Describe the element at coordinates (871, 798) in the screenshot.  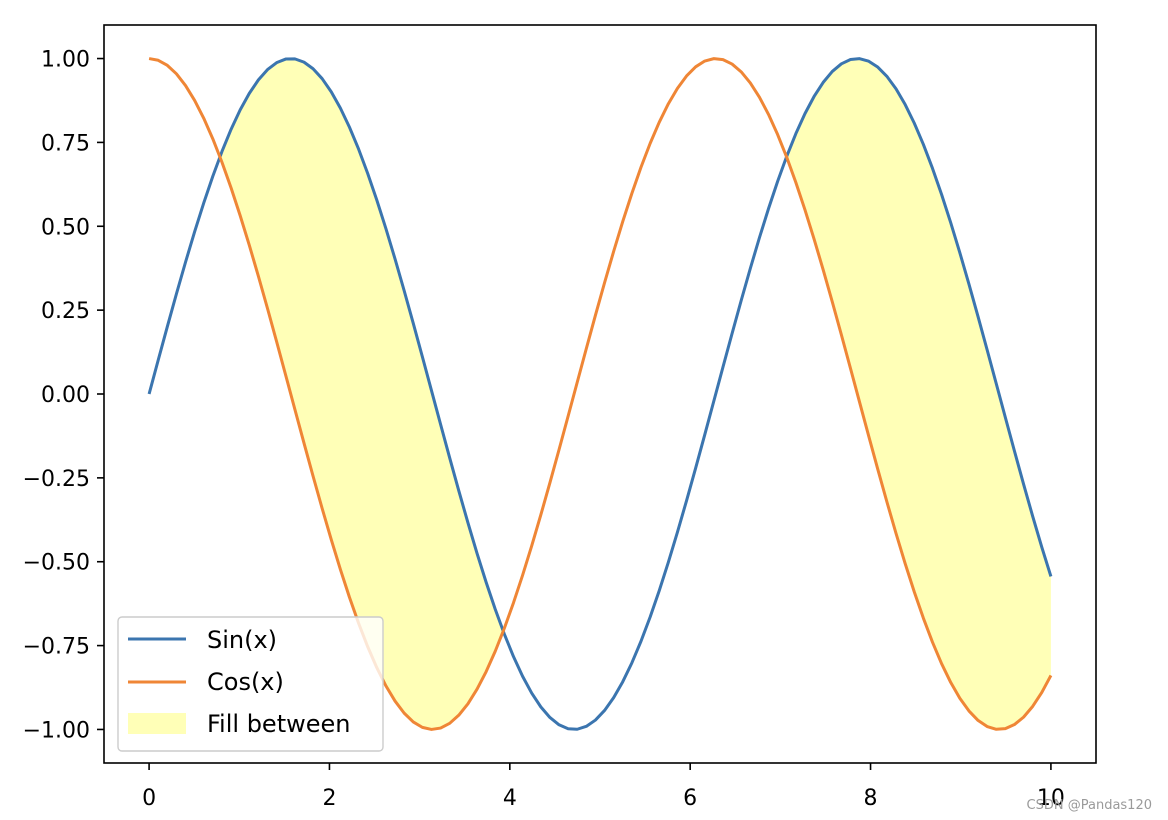
I see `x-tick-label: 8` at that location.